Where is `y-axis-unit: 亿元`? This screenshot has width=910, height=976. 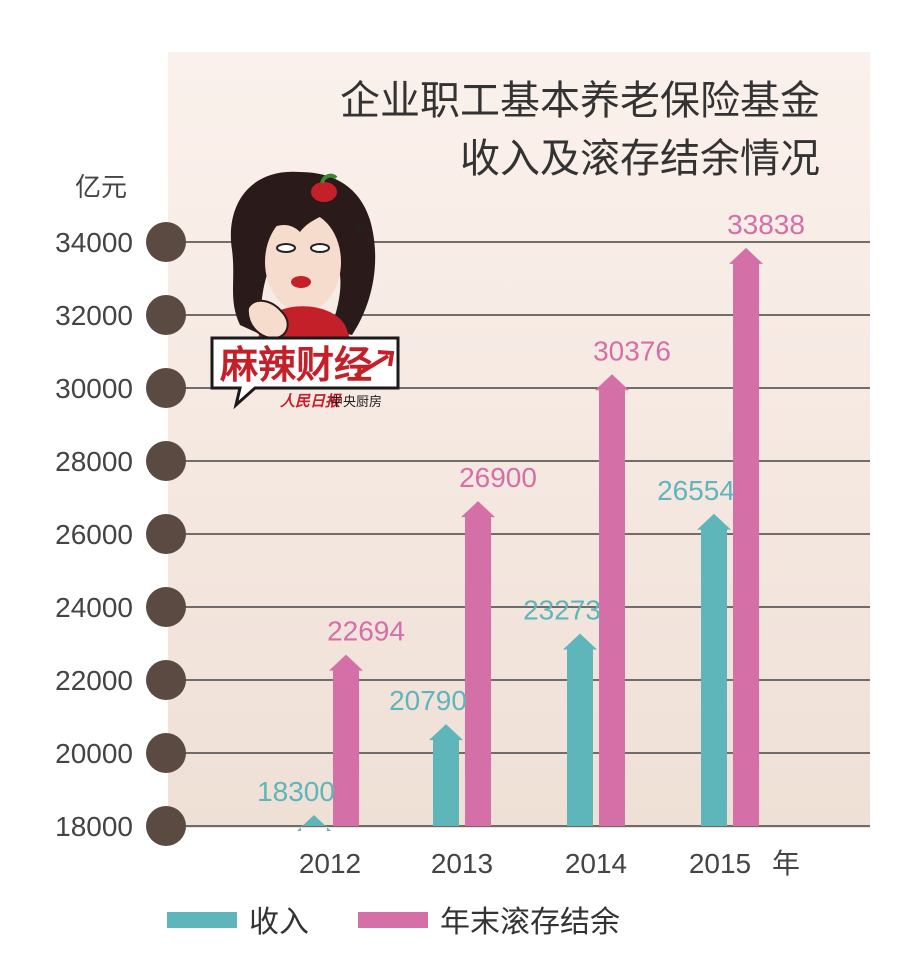
y-axis-unit: 亿元 is located at coordinates (101, 188).